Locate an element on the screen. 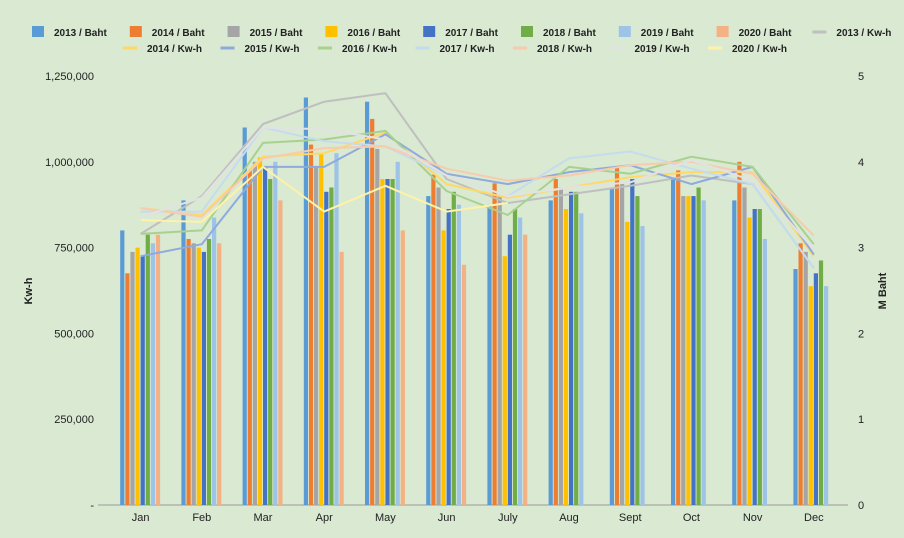  x-tick-label-sept: Sept is located at coordinates (630, 518).